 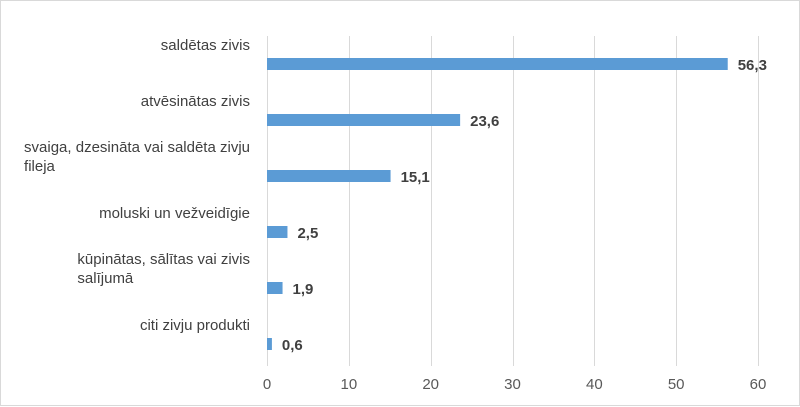 I want to click on x-axis-tick-labels: 0 10 20 30 40 50 60, so click(x=515, y=384).